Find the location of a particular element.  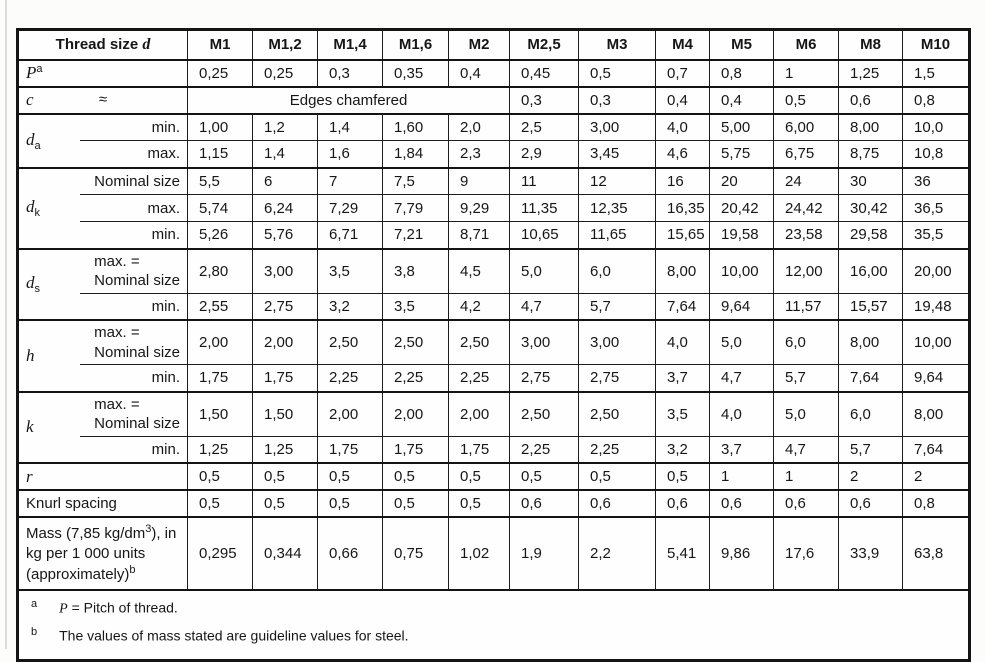

value-cell: 1,4 is located at coordinates (285, 154).